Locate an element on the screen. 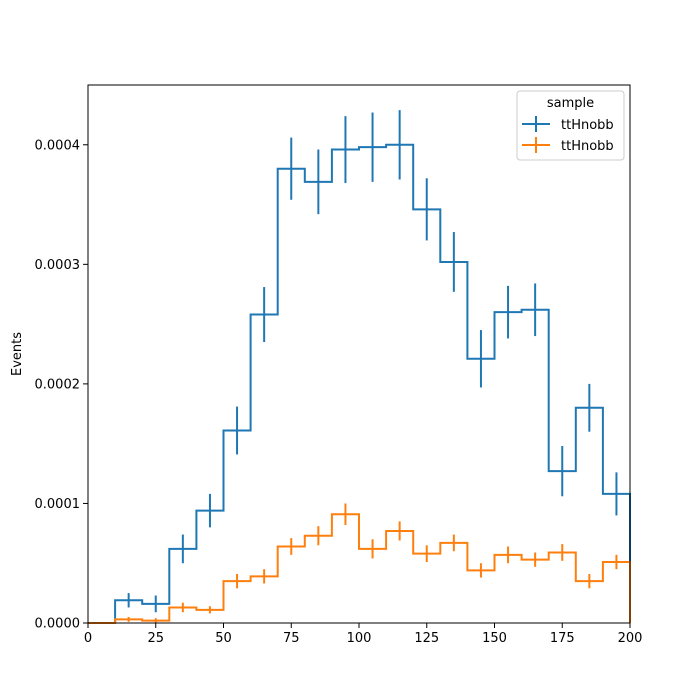 Image resolution: width=700 pixels, height=700 pixels. legend-series-2-label: ttHnobb is located at coordinates (587, 146).